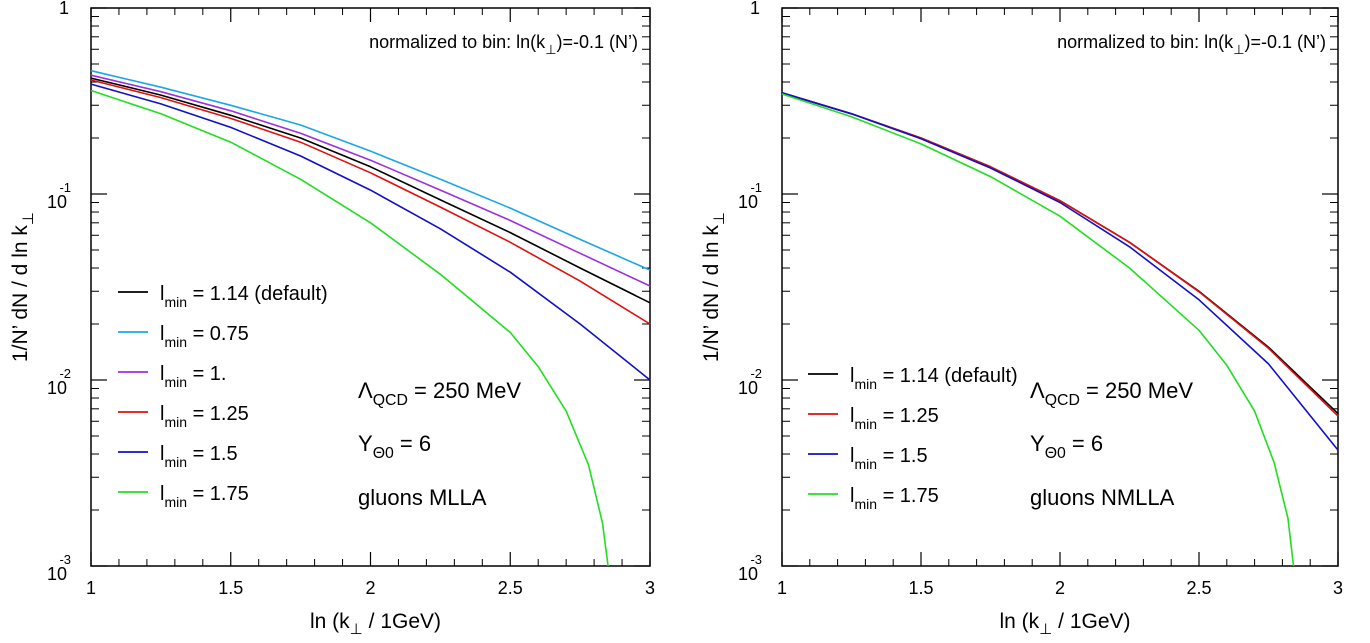  I want to click on panel1-normalization-note-sub: ⊥, so click(550, 49).